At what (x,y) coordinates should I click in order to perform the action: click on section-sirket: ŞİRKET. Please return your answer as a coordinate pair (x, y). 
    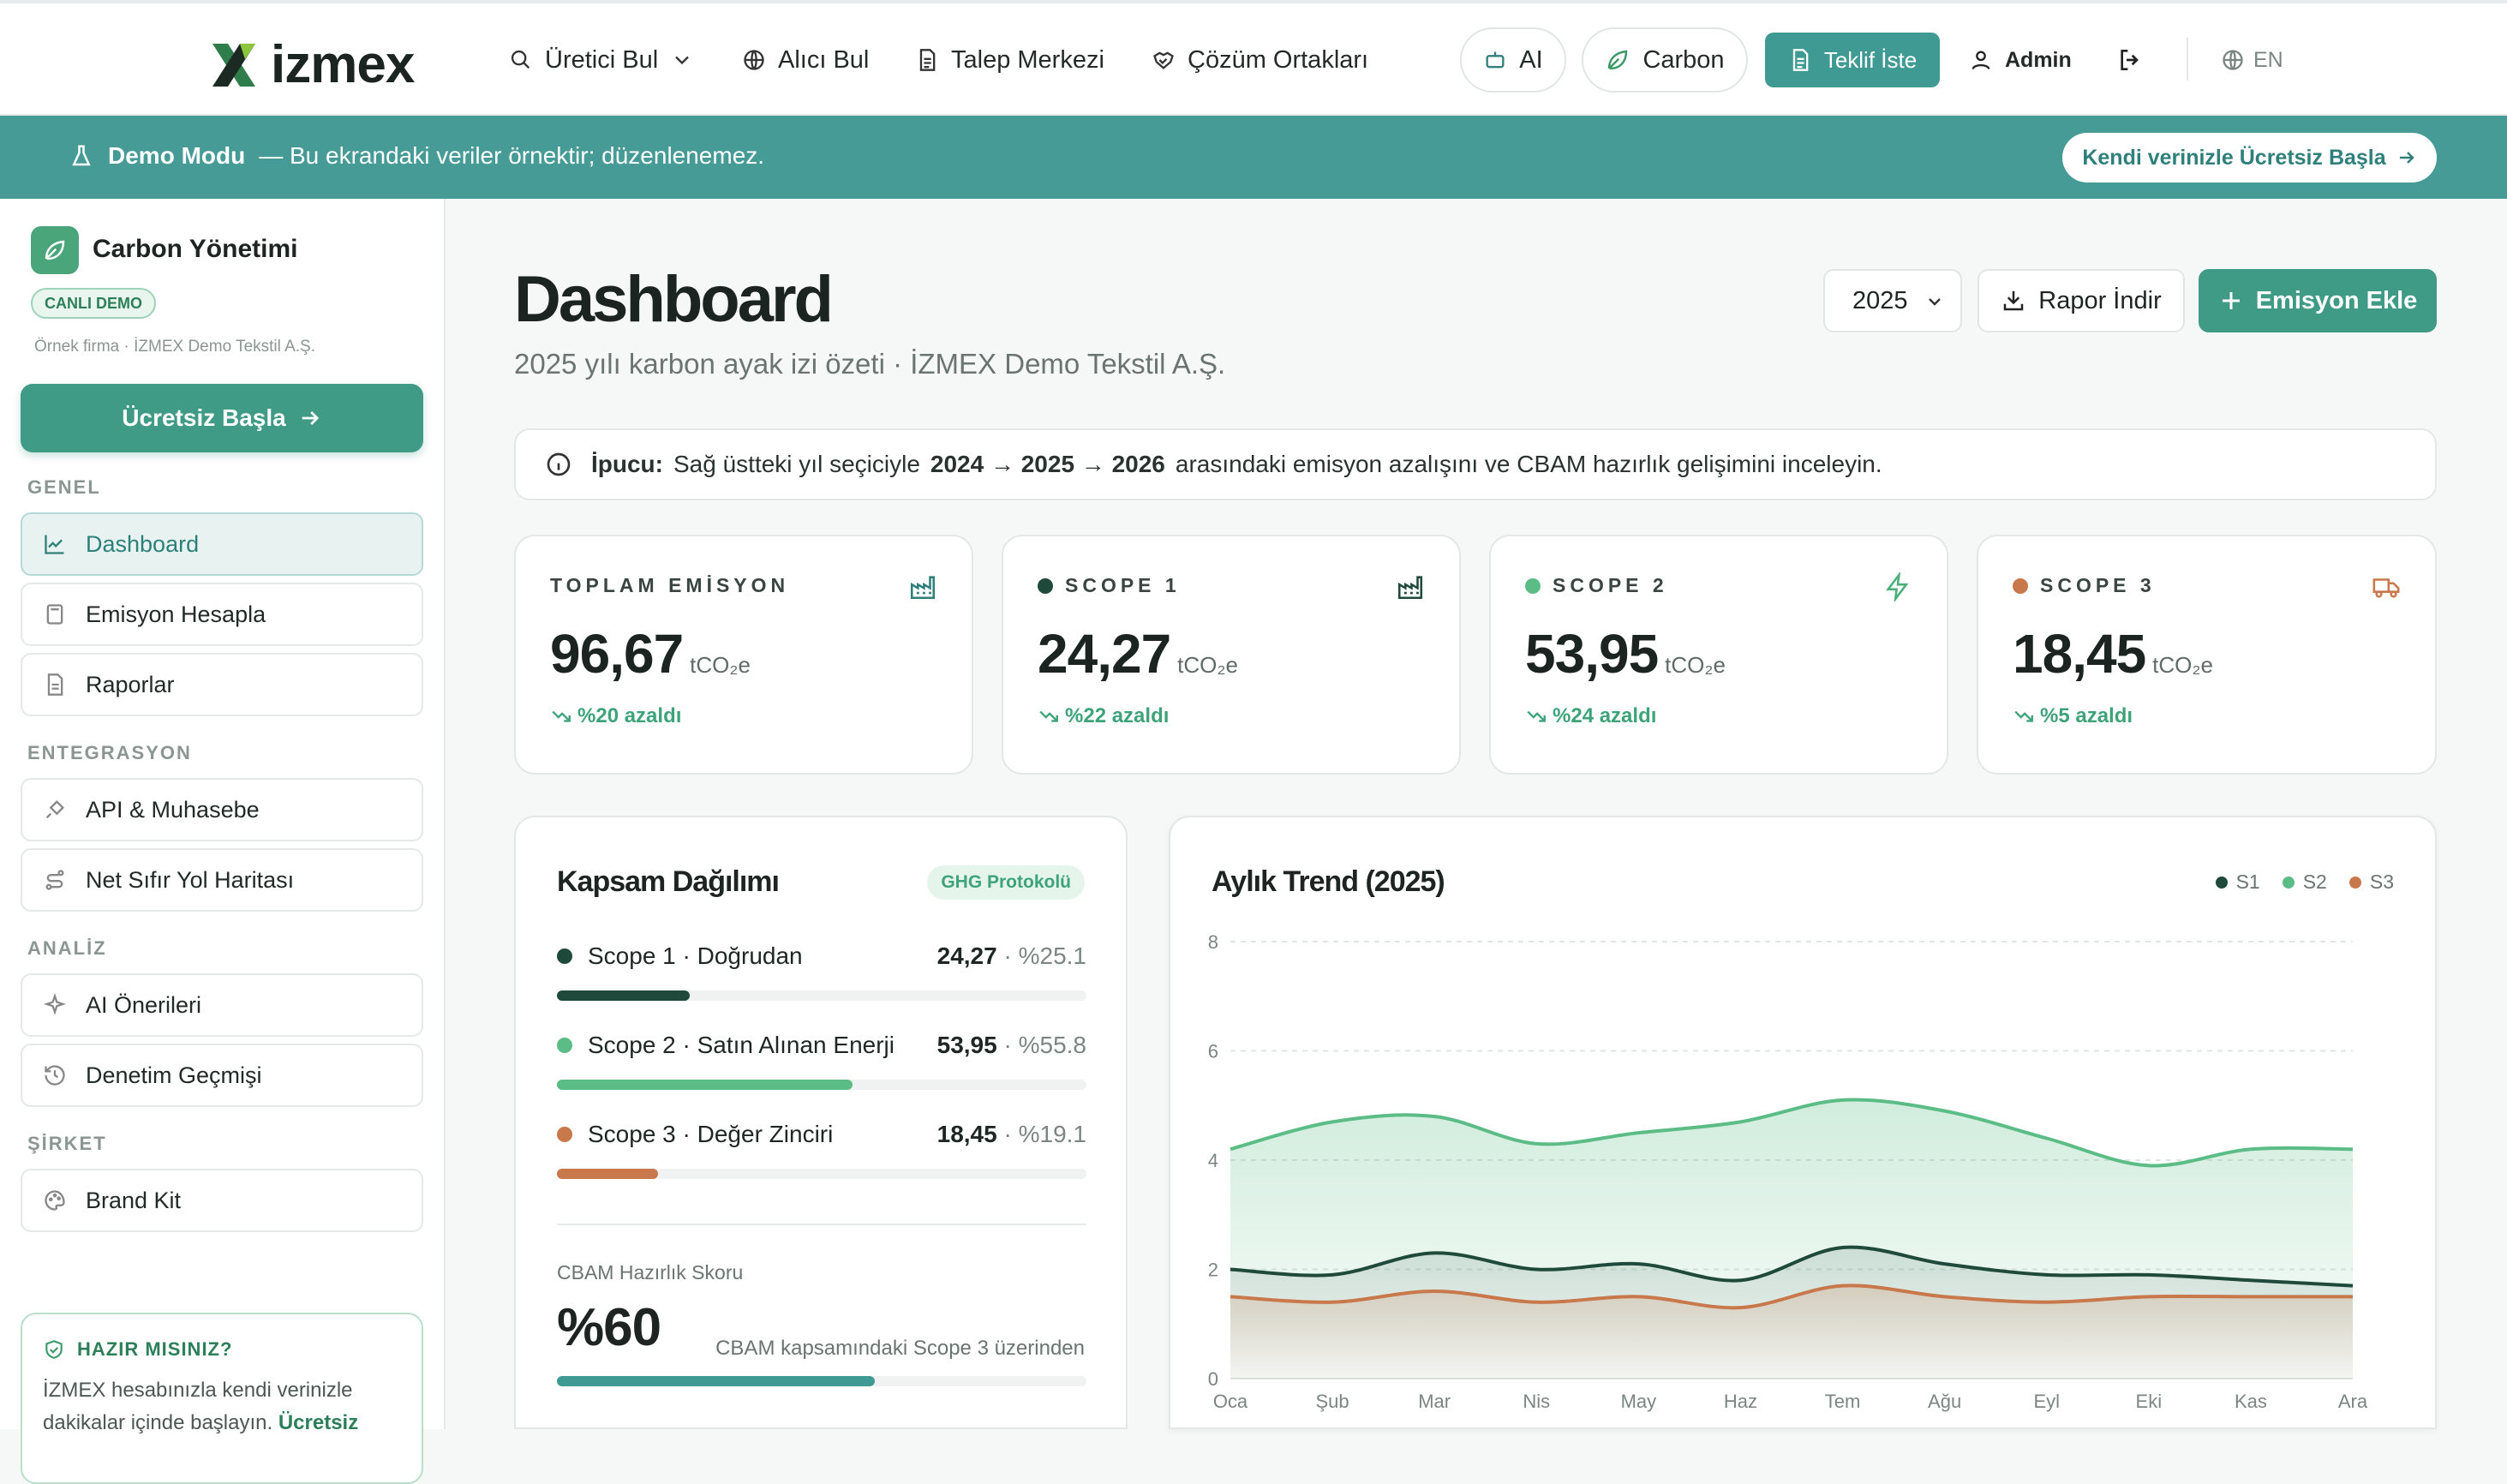
    Looking at the image, I should click on (67, 1143).